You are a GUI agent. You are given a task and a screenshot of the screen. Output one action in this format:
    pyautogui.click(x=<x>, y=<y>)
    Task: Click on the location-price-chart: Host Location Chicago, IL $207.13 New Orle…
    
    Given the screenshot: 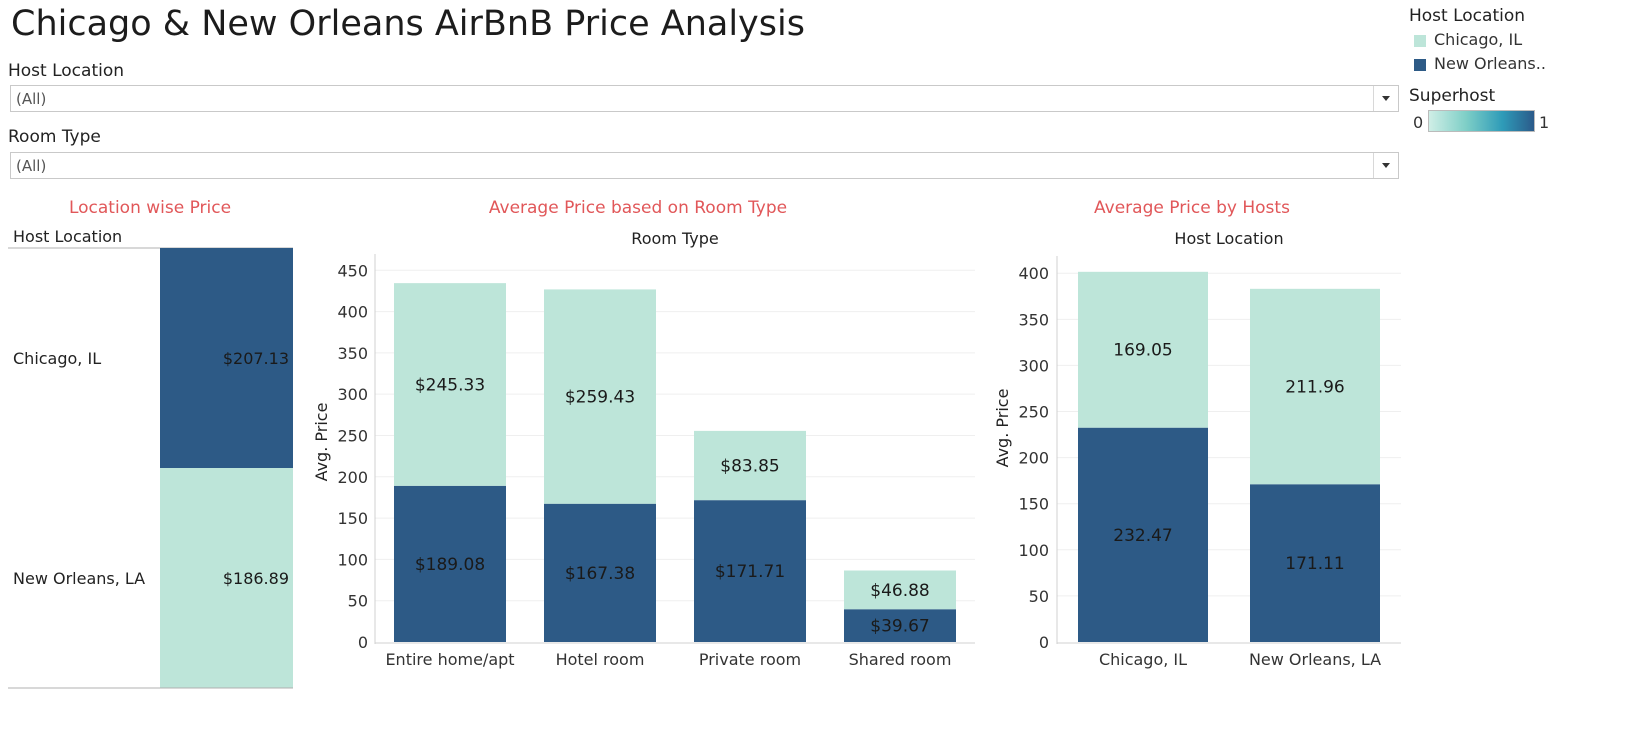 What is the action you would take?
    pyautogui.click(x=150, y=458)
    